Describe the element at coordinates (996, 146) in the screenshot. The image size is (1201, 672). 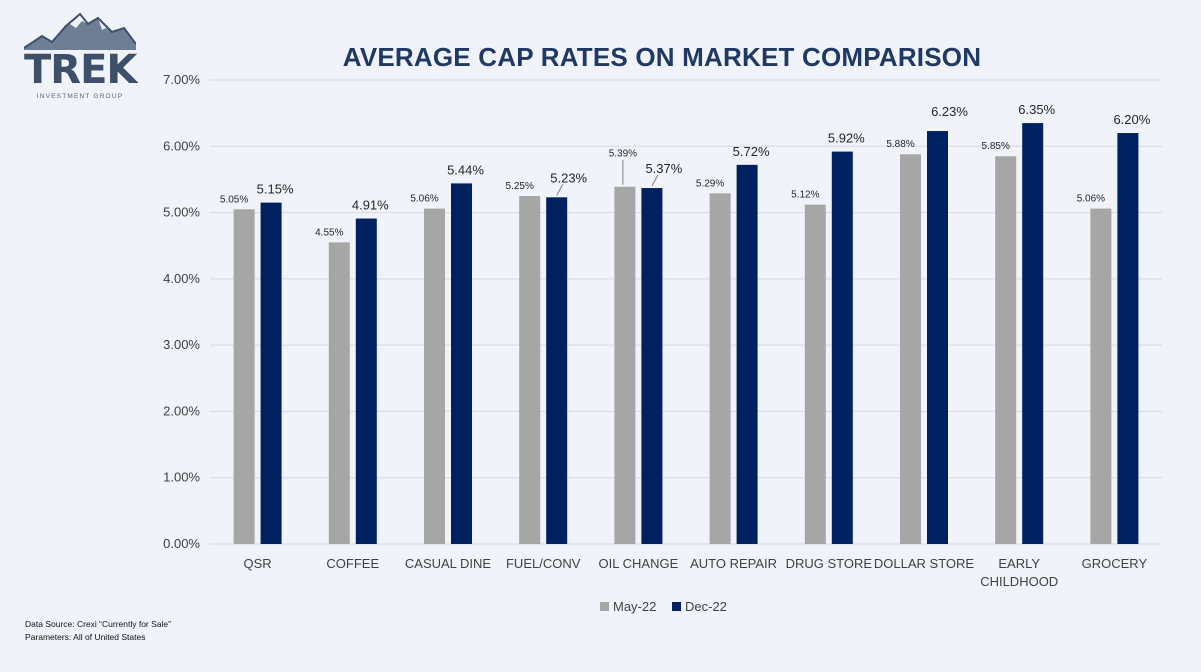
I see `data-label: 5.85%` at that location.